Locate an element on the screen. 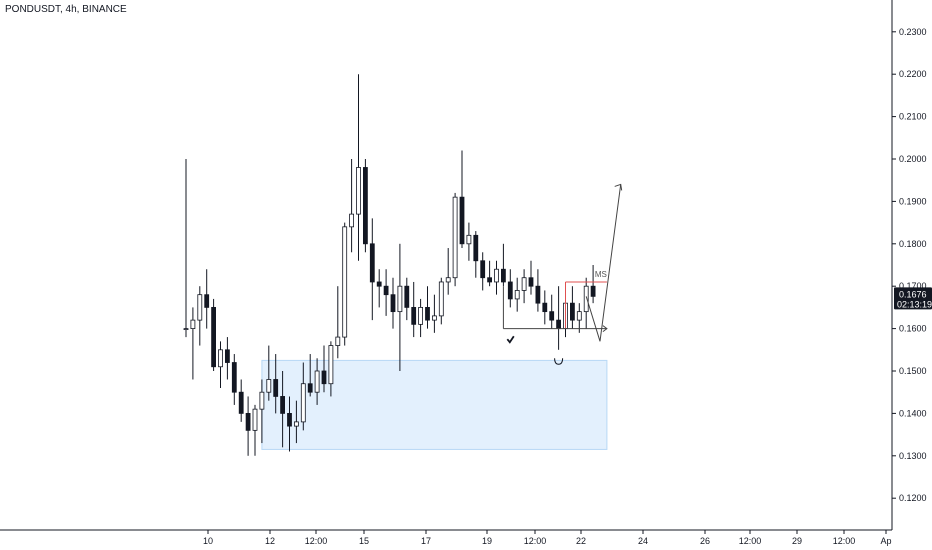 The image size is (932, 550). x-tick-label: 29 is located at coordinates (797, 541).